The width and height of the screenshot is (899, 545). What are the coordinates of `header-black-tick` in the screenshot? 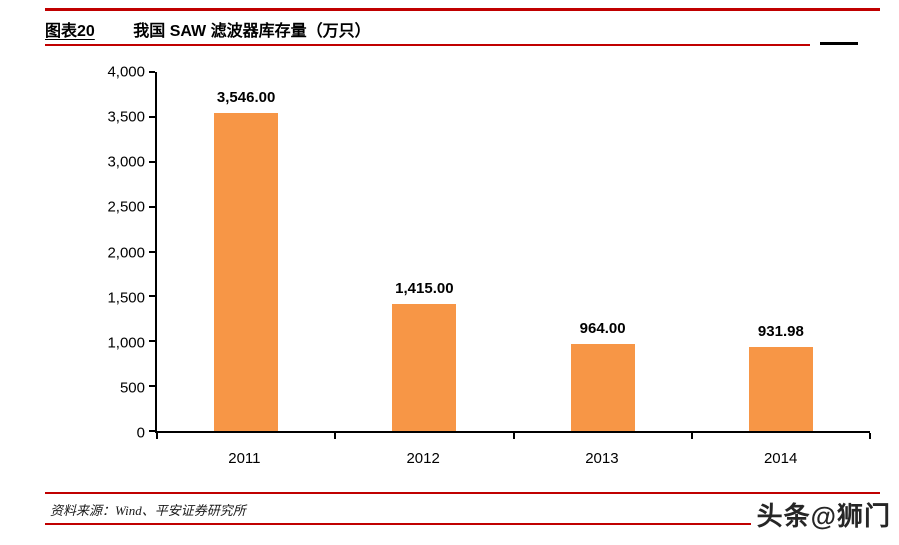 It's located at (839, 43).